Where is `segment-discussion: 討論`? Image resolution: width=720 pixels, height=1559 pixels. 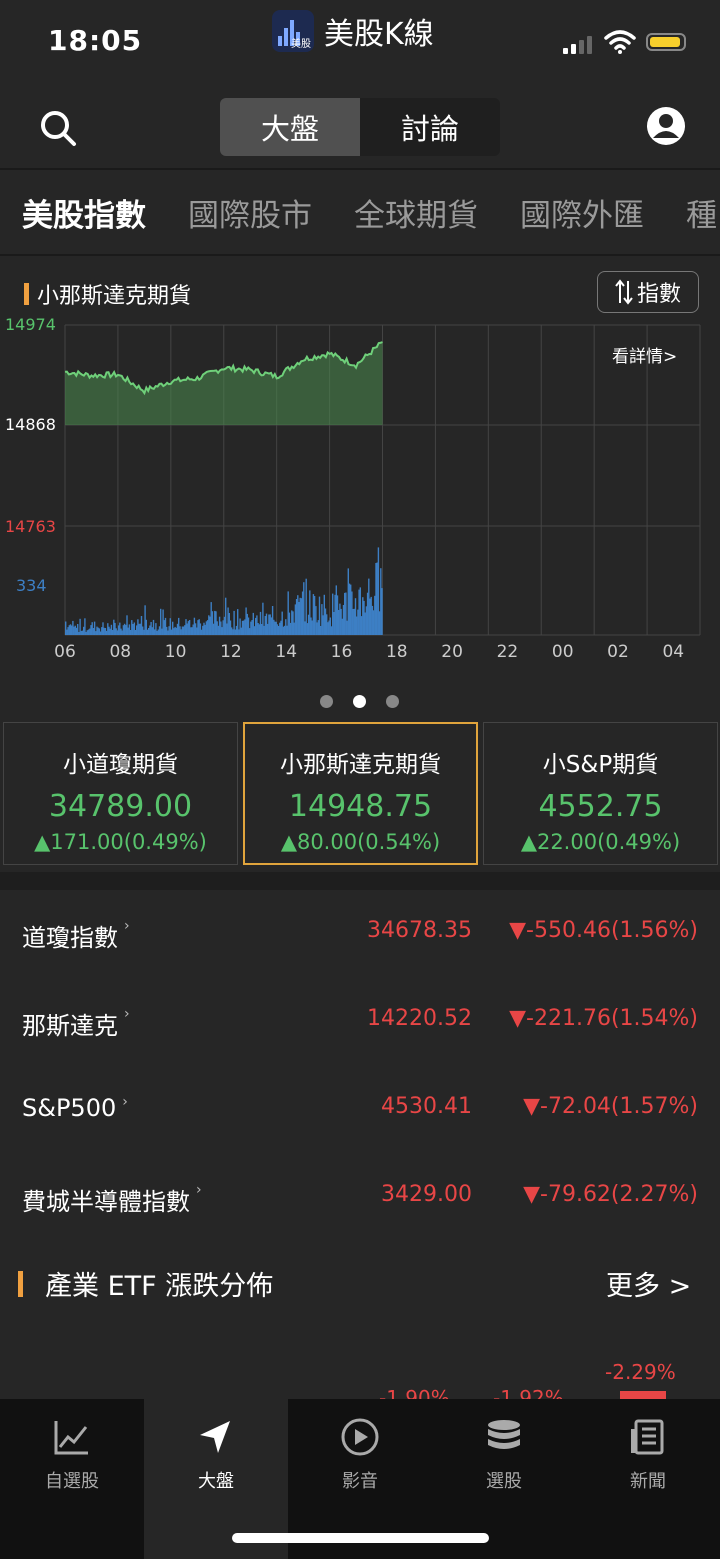 segment-discussion: 討論 is located at coordinates (429, 129).